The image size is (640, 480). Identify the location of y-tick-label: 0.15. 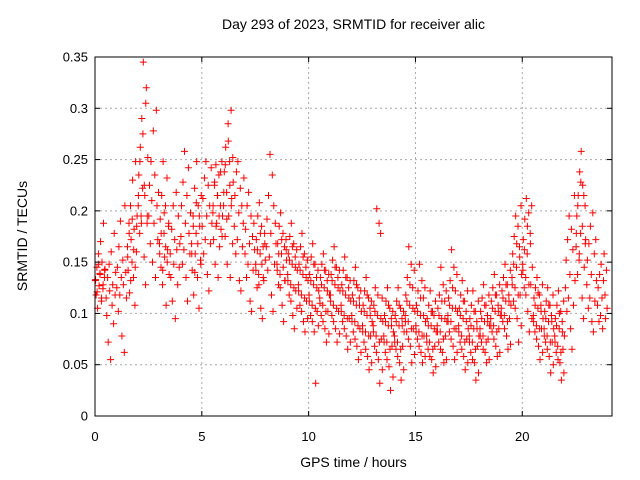
(75, 262).